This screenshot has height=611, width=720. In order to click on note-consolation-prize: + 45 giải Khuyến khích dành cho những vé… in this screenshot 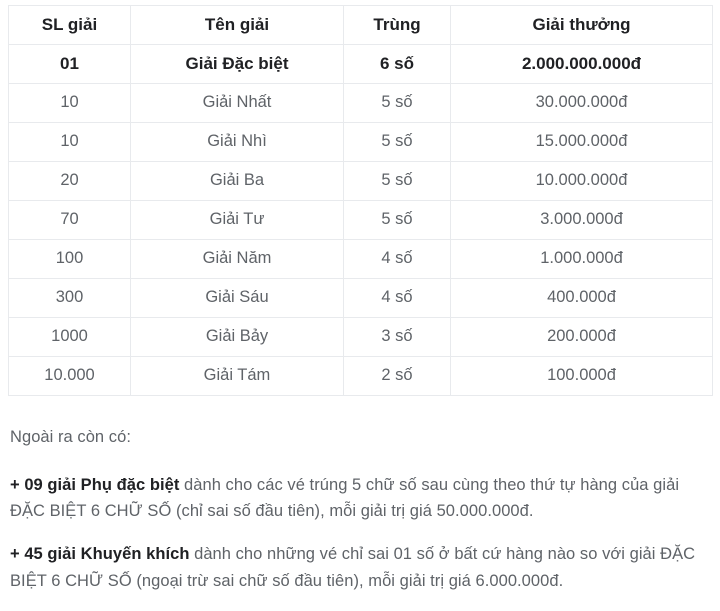, I will do `click(360, 567)`.